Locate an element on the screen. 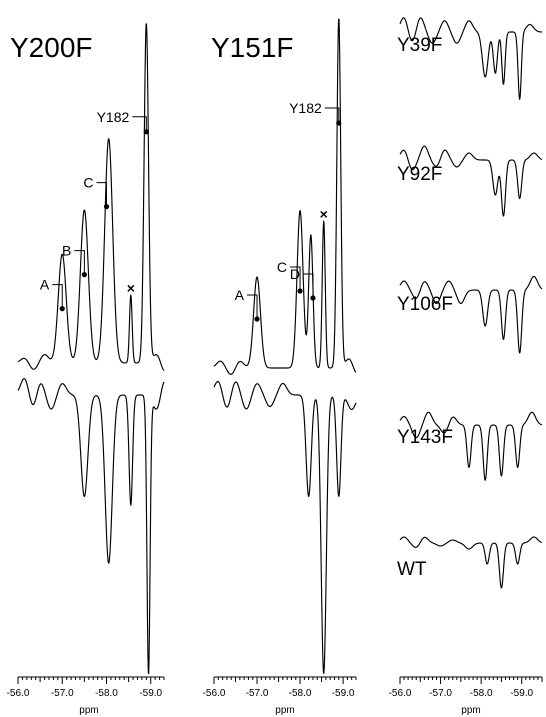  trace-label: WT is located at coordinates (412, 569).